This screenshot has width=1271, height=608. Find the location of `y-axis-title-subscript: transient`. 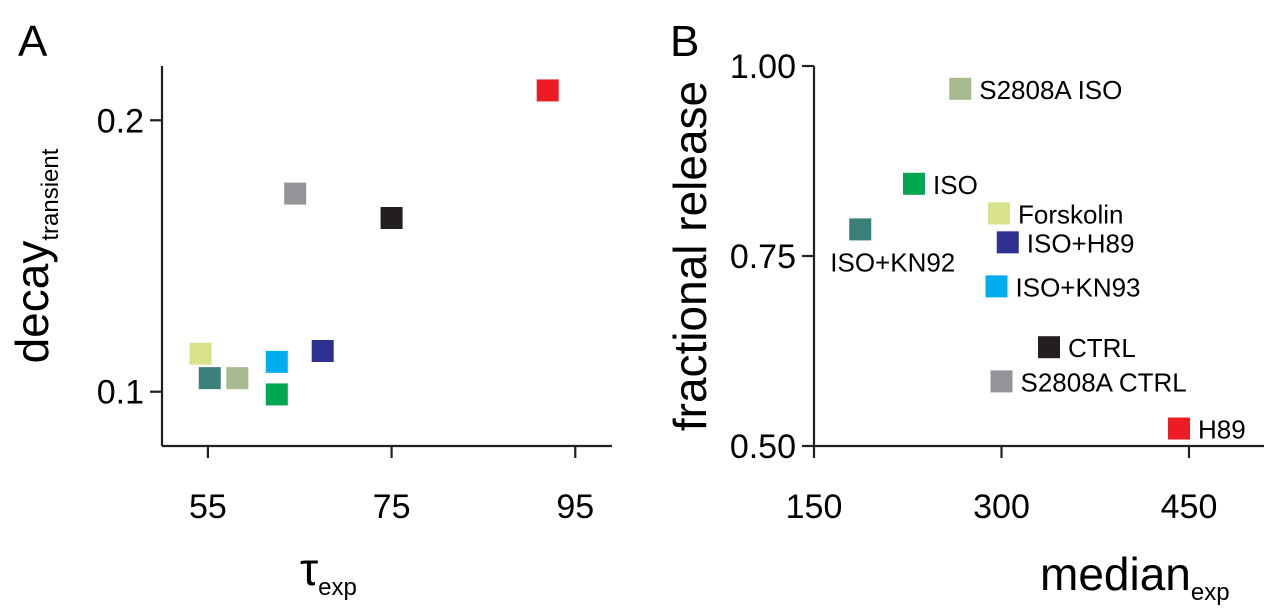

y-axis-title-subscript: transient is located at coordinates (50, 194).